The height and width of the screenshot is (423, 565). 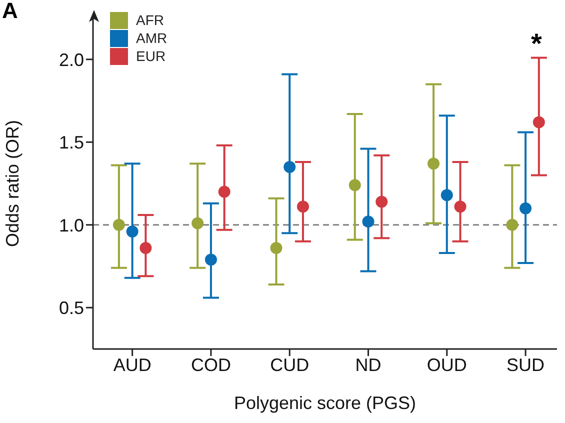 What do you see at coordinates (71, 60) in the screenshot?
I see `y-tick-label: 2.0` at bounding box center [71, 60].